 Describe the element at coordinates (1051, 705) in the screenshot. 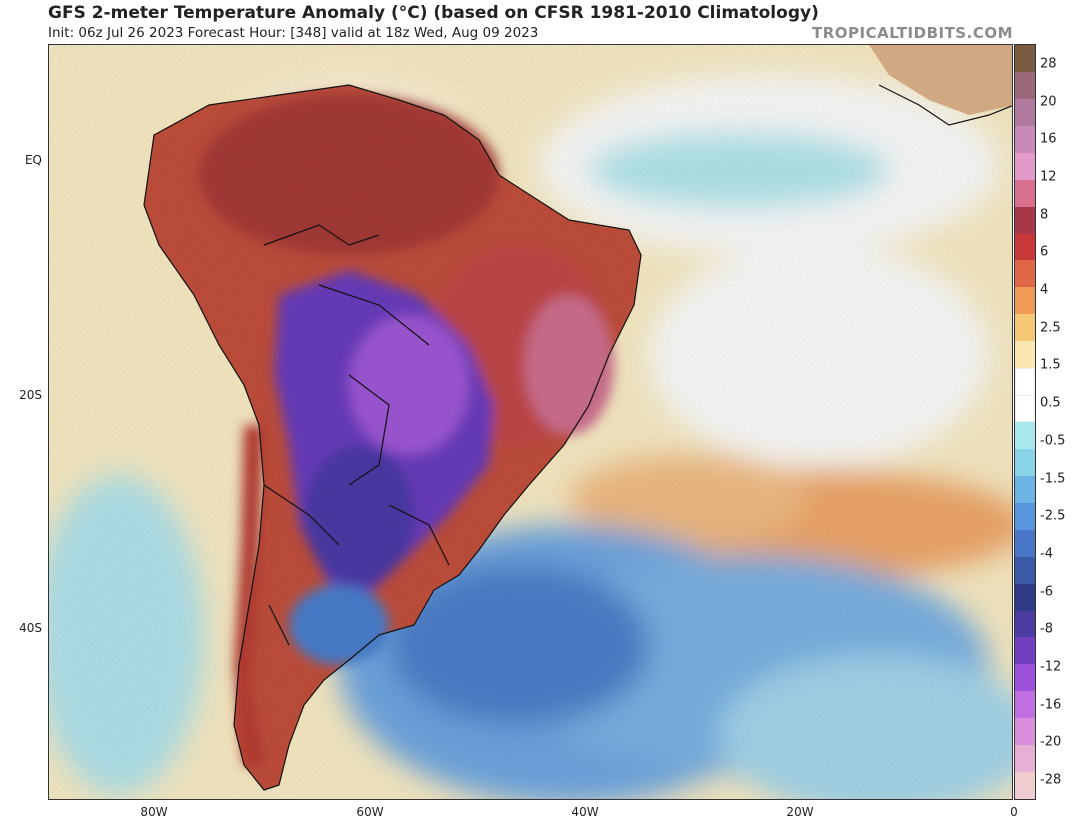

I see `colorbar-tick-label: -16` at that location.